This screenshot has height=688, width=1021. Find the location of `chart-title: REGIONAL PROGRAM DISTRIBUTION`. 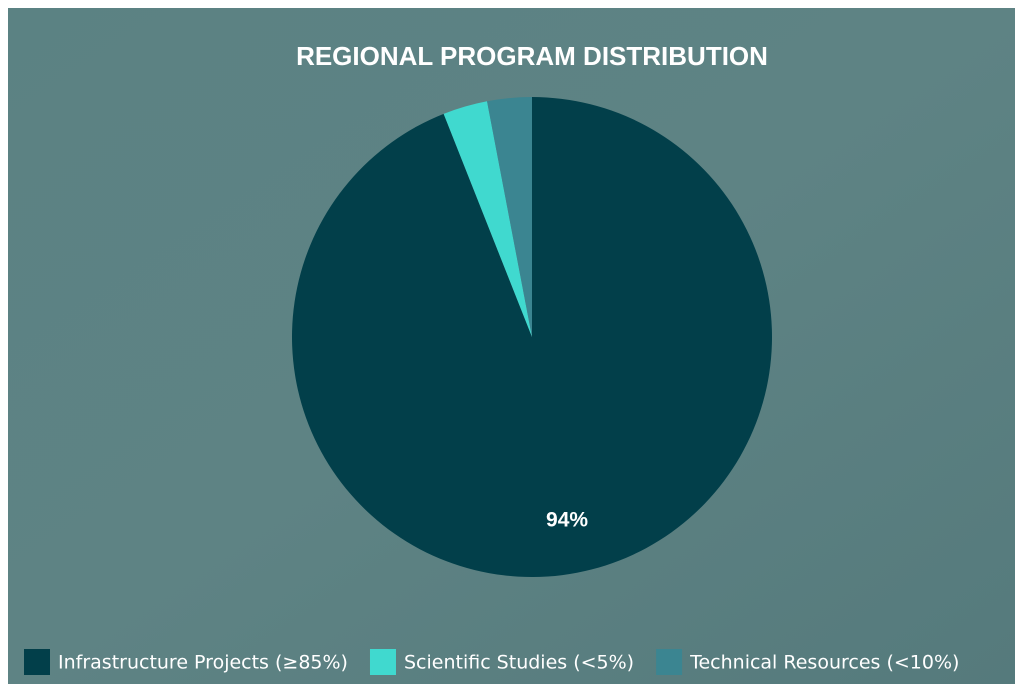

chart-title: REGIONAL PROGRAM DISTRIBUTION is located at coordinates (532, 56).